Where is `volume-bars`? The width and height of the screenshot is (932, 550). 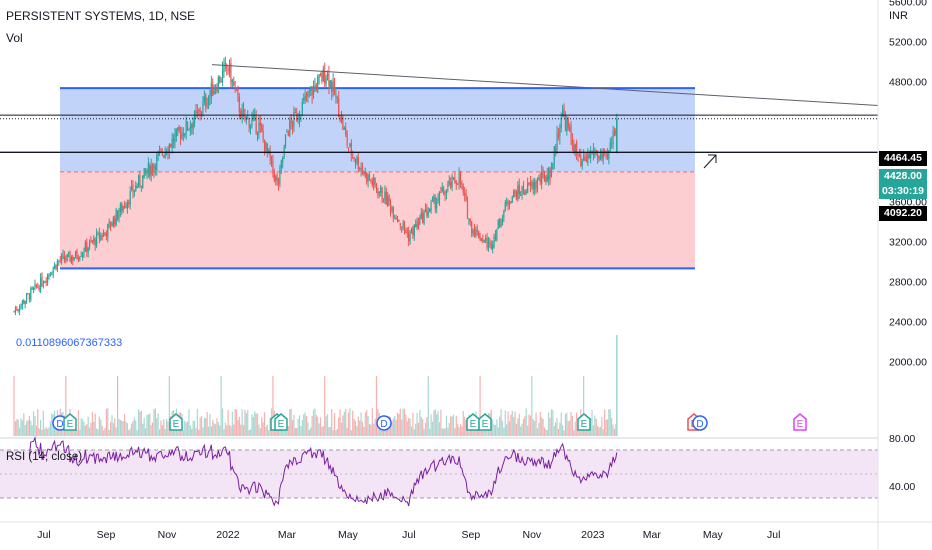
volume-bars is located at coordinates (315, 385).